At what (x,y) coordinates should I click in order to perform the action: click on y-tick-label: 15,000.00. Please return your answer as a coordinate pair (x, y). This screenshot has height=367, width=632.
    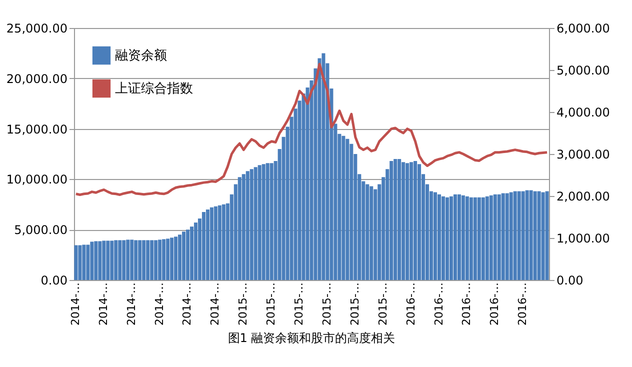
    Looking at the image, I should click on (37, 129).